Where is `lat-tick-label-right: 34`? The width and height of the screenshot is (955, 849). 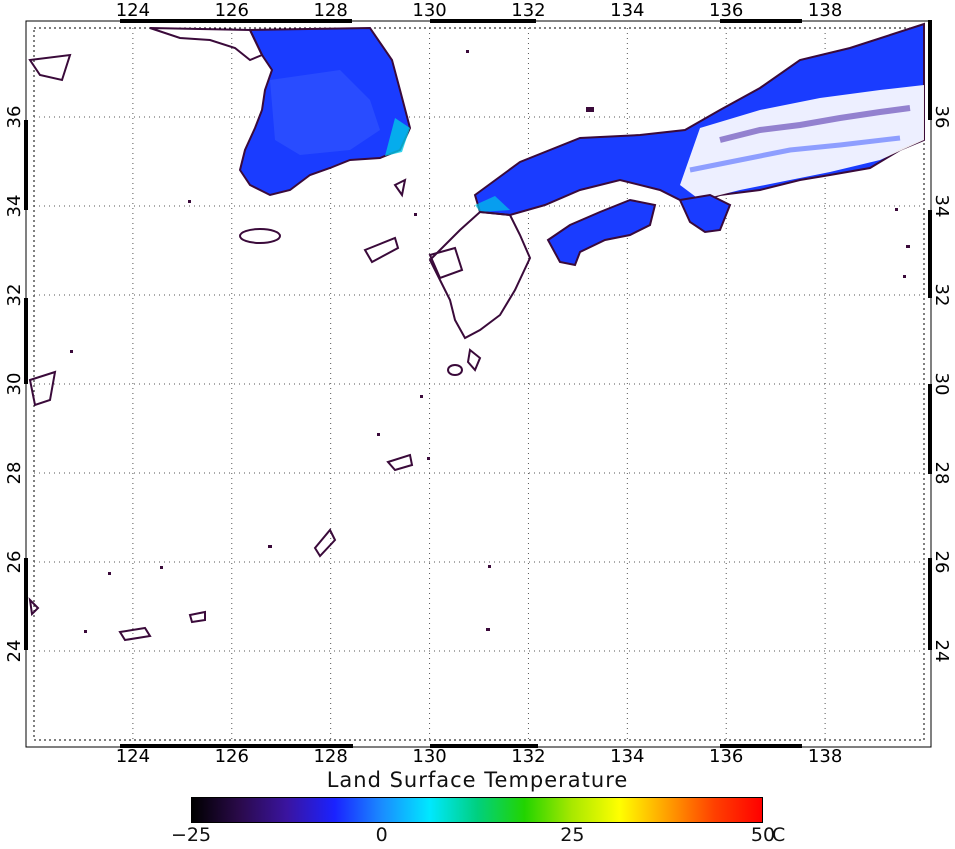
lat-tick-label-right: 34 is located at coordinates (941, 206).